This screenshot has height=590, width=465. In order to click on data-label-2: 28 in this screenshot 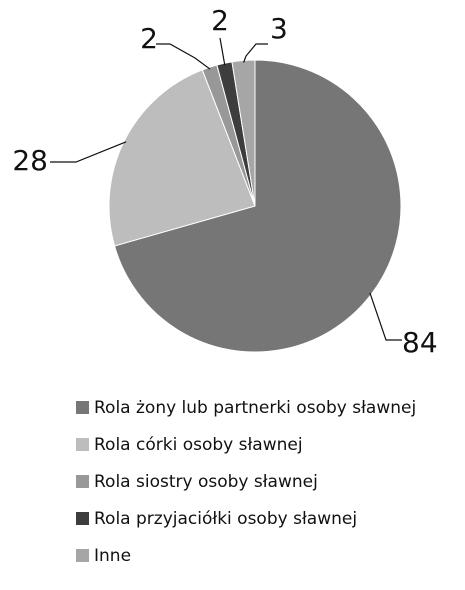, I will do `click(30, 160)`.